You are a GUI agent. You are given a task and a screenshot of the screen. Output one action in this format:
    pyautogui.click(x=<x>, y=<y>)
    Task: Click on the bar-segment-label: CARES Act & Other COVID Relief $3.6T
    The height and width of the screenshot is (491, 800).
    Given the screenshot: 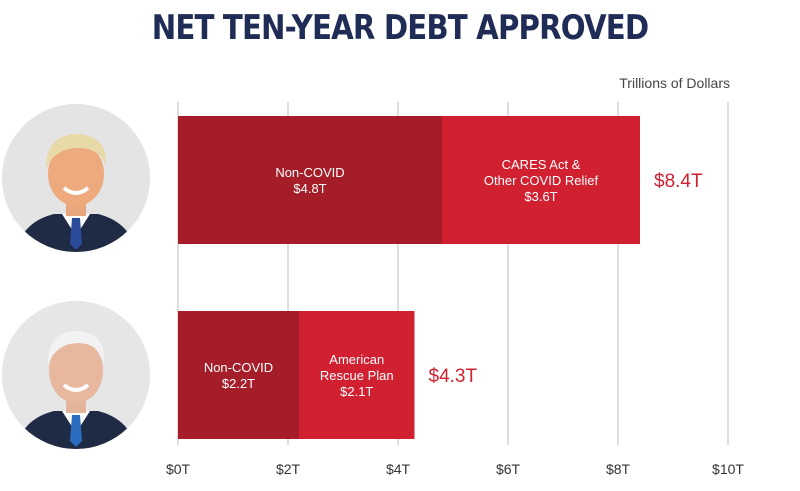 What is the action you would take?
    pyautogui.click(x=541, y=180)
    